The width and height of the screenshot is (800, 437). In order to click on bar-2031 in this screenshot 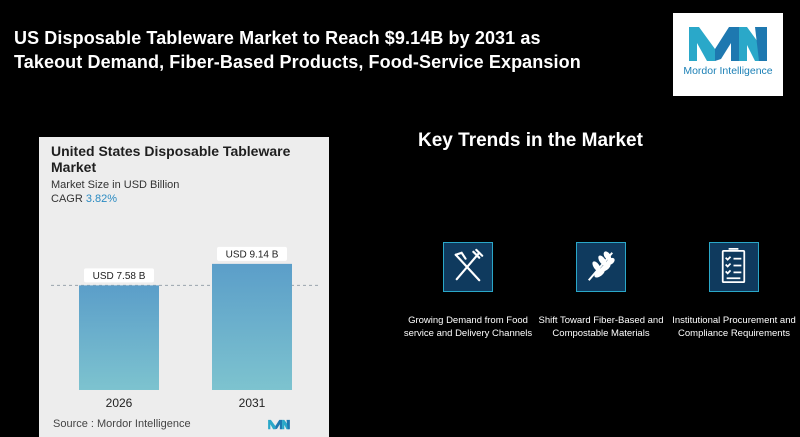, I will do `click(252, 326)`.